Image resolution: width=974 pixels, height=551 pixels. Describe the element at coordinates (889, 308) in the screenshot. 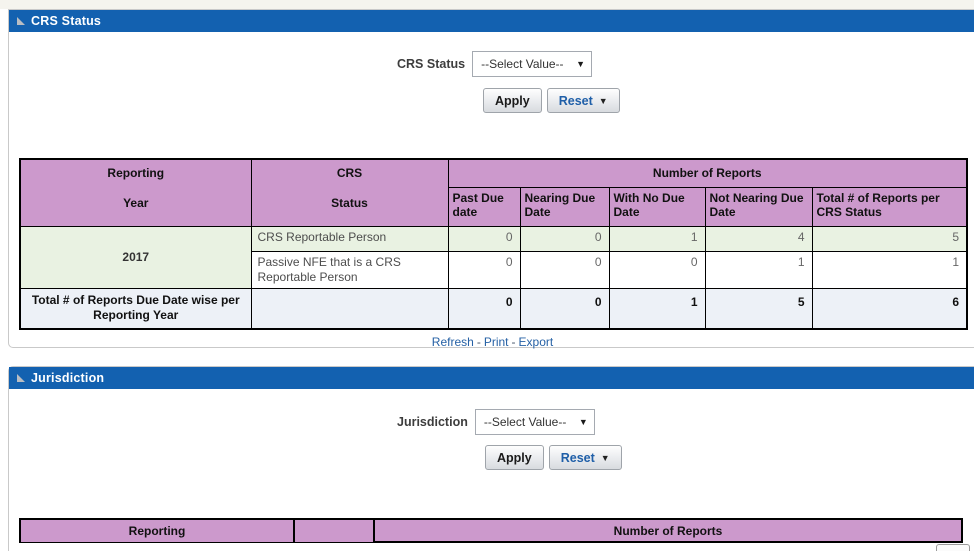

I see `total-value-cell: 6` at that location.